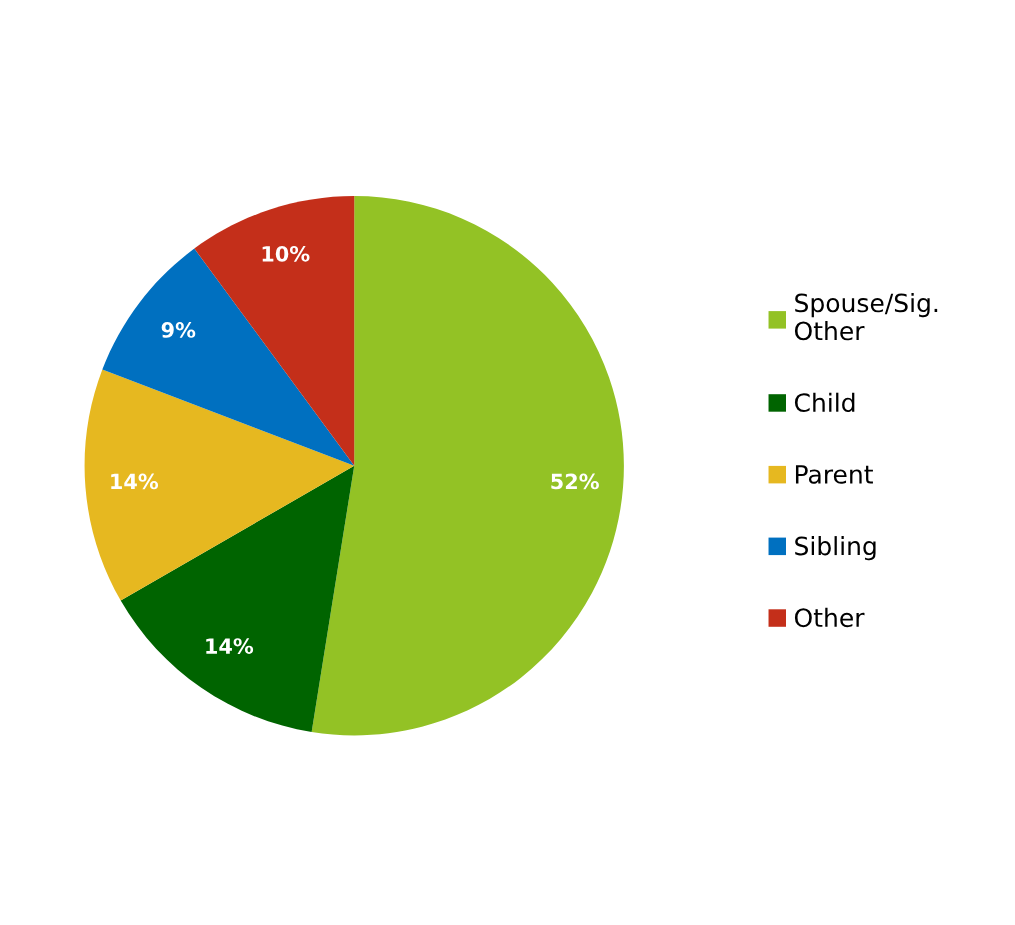  I want to click on legend-label: Spouse/Sig. Other, so click(866, 317).